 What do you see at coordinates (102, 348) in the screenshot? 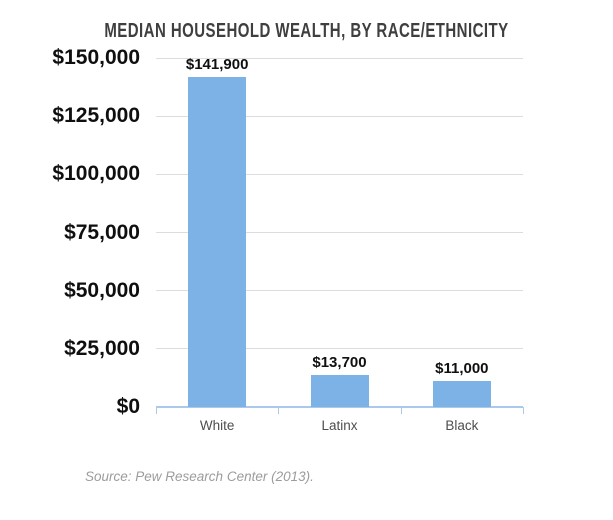
I see `y-axis-tick-label: $25,000` at bounding box center [102, 348].